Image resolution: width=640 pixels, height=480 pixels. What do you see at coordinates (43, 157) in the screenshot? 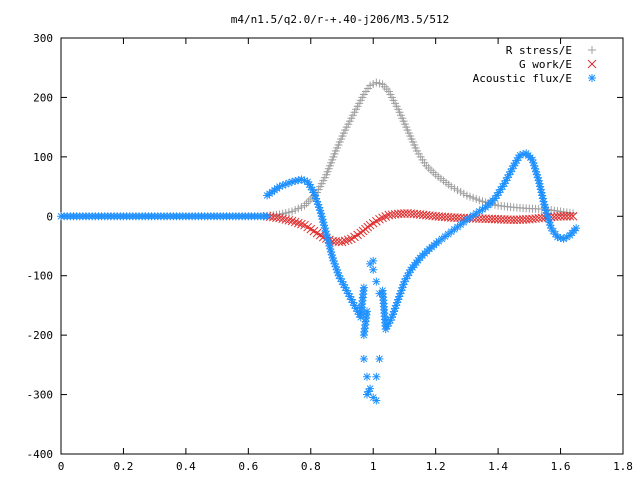
I see `y-tick-label: 100` at bounding box center [43, 157].